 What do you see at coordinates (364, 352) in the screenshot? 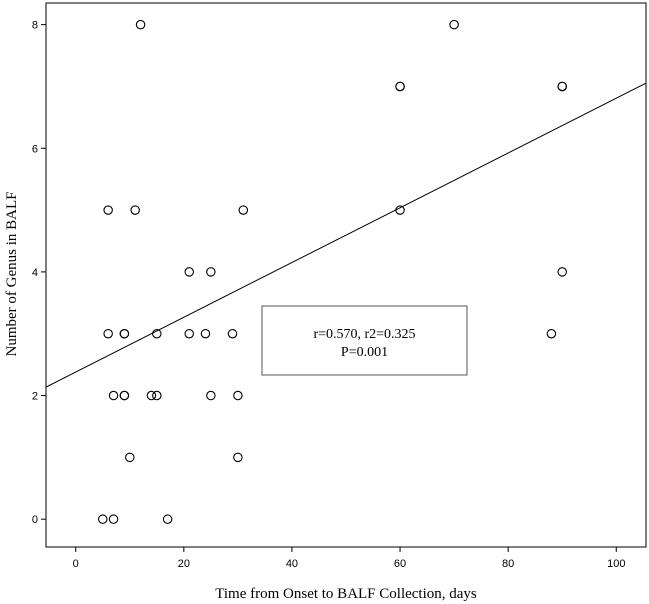
I see `annotation-line-2: P=0.001` at bounding box center [364, 352].